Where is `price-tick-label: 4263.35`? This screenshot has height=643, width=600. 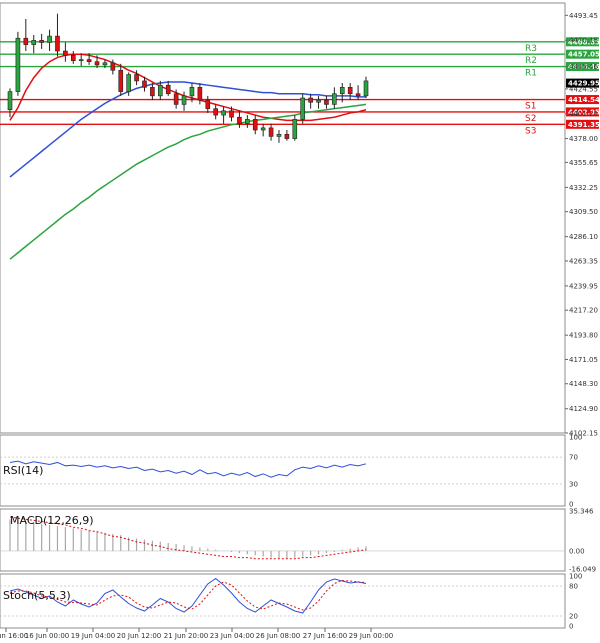 price-tick-label: 4263.35 is located at coordinates (583, 261).